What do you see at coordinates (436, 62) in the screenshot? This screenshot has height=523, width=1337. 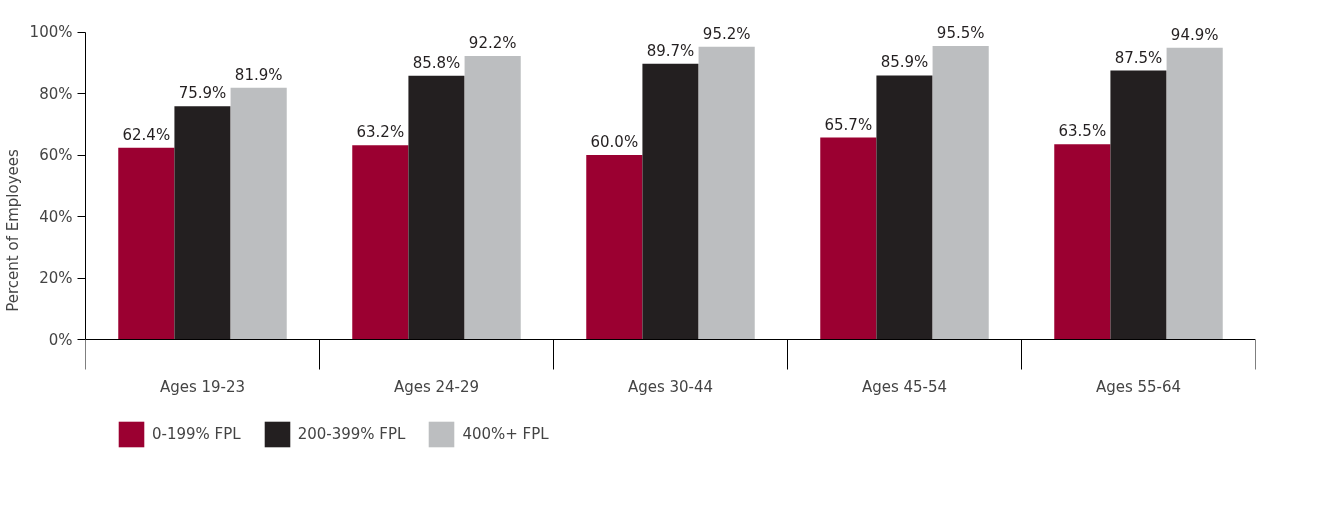 I see `data-label: 85.8%` at bounding box center [436, 62].